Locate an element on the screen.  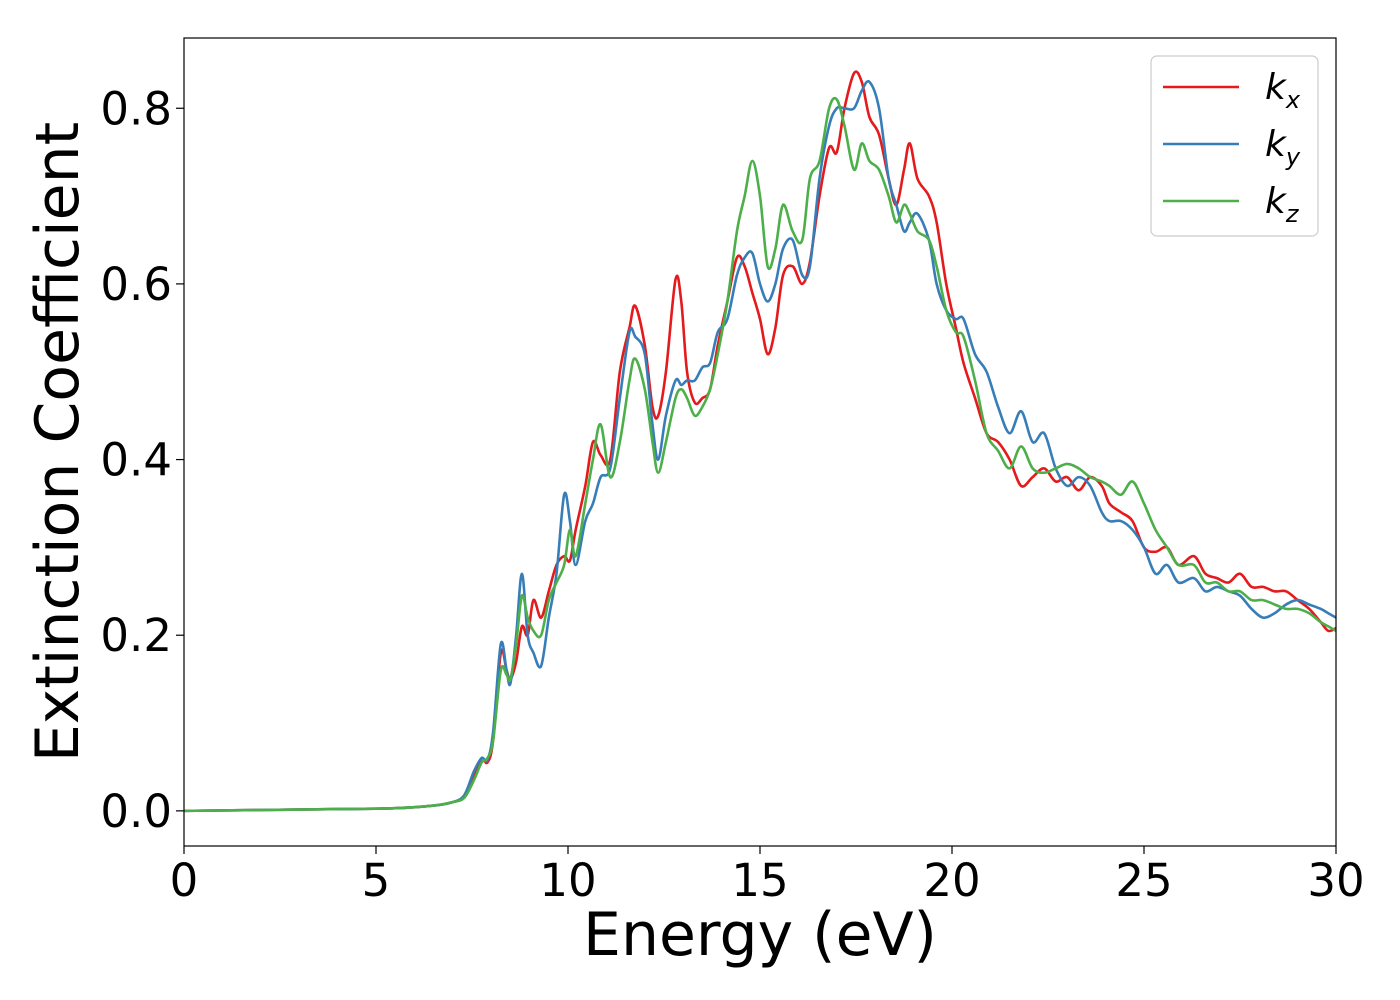
legend-label-kx: kx is located at coordinates (1283, 90).